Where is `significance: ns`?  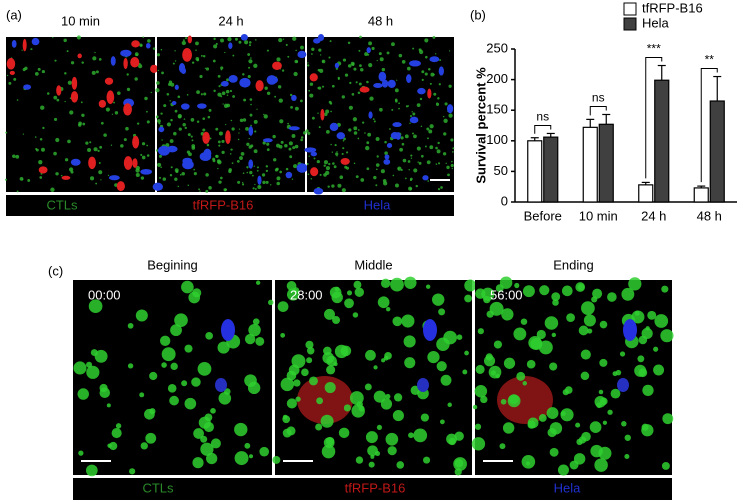
significance: ns is located at coordinates (598, 98).